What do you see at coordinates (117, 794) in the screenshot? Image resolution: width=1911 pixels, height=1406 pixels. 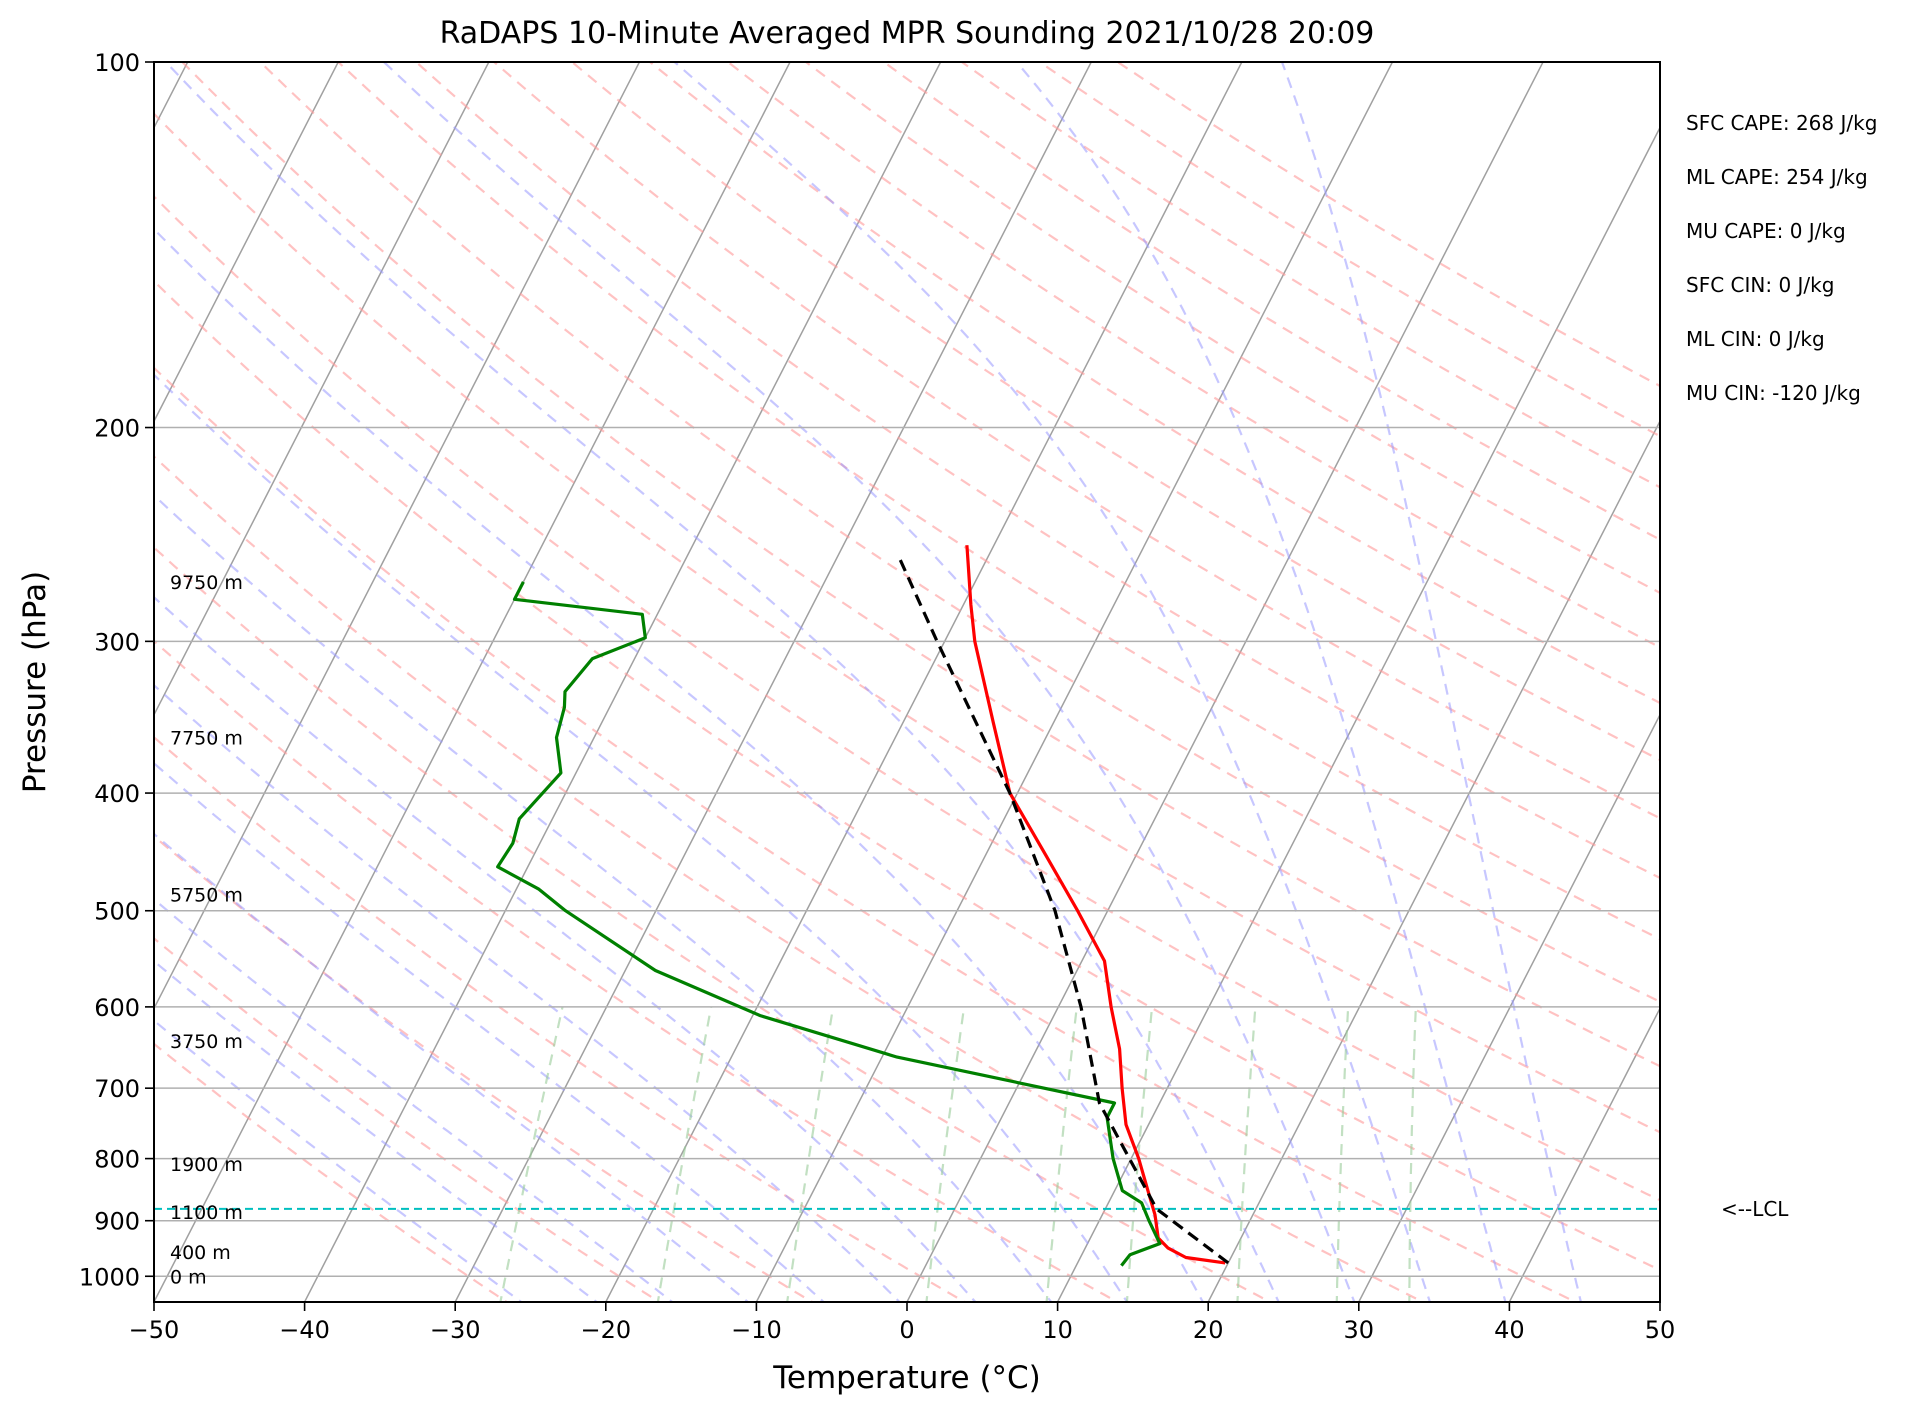 I see `y-tick-label: 400` at bounding box center [117, 794].